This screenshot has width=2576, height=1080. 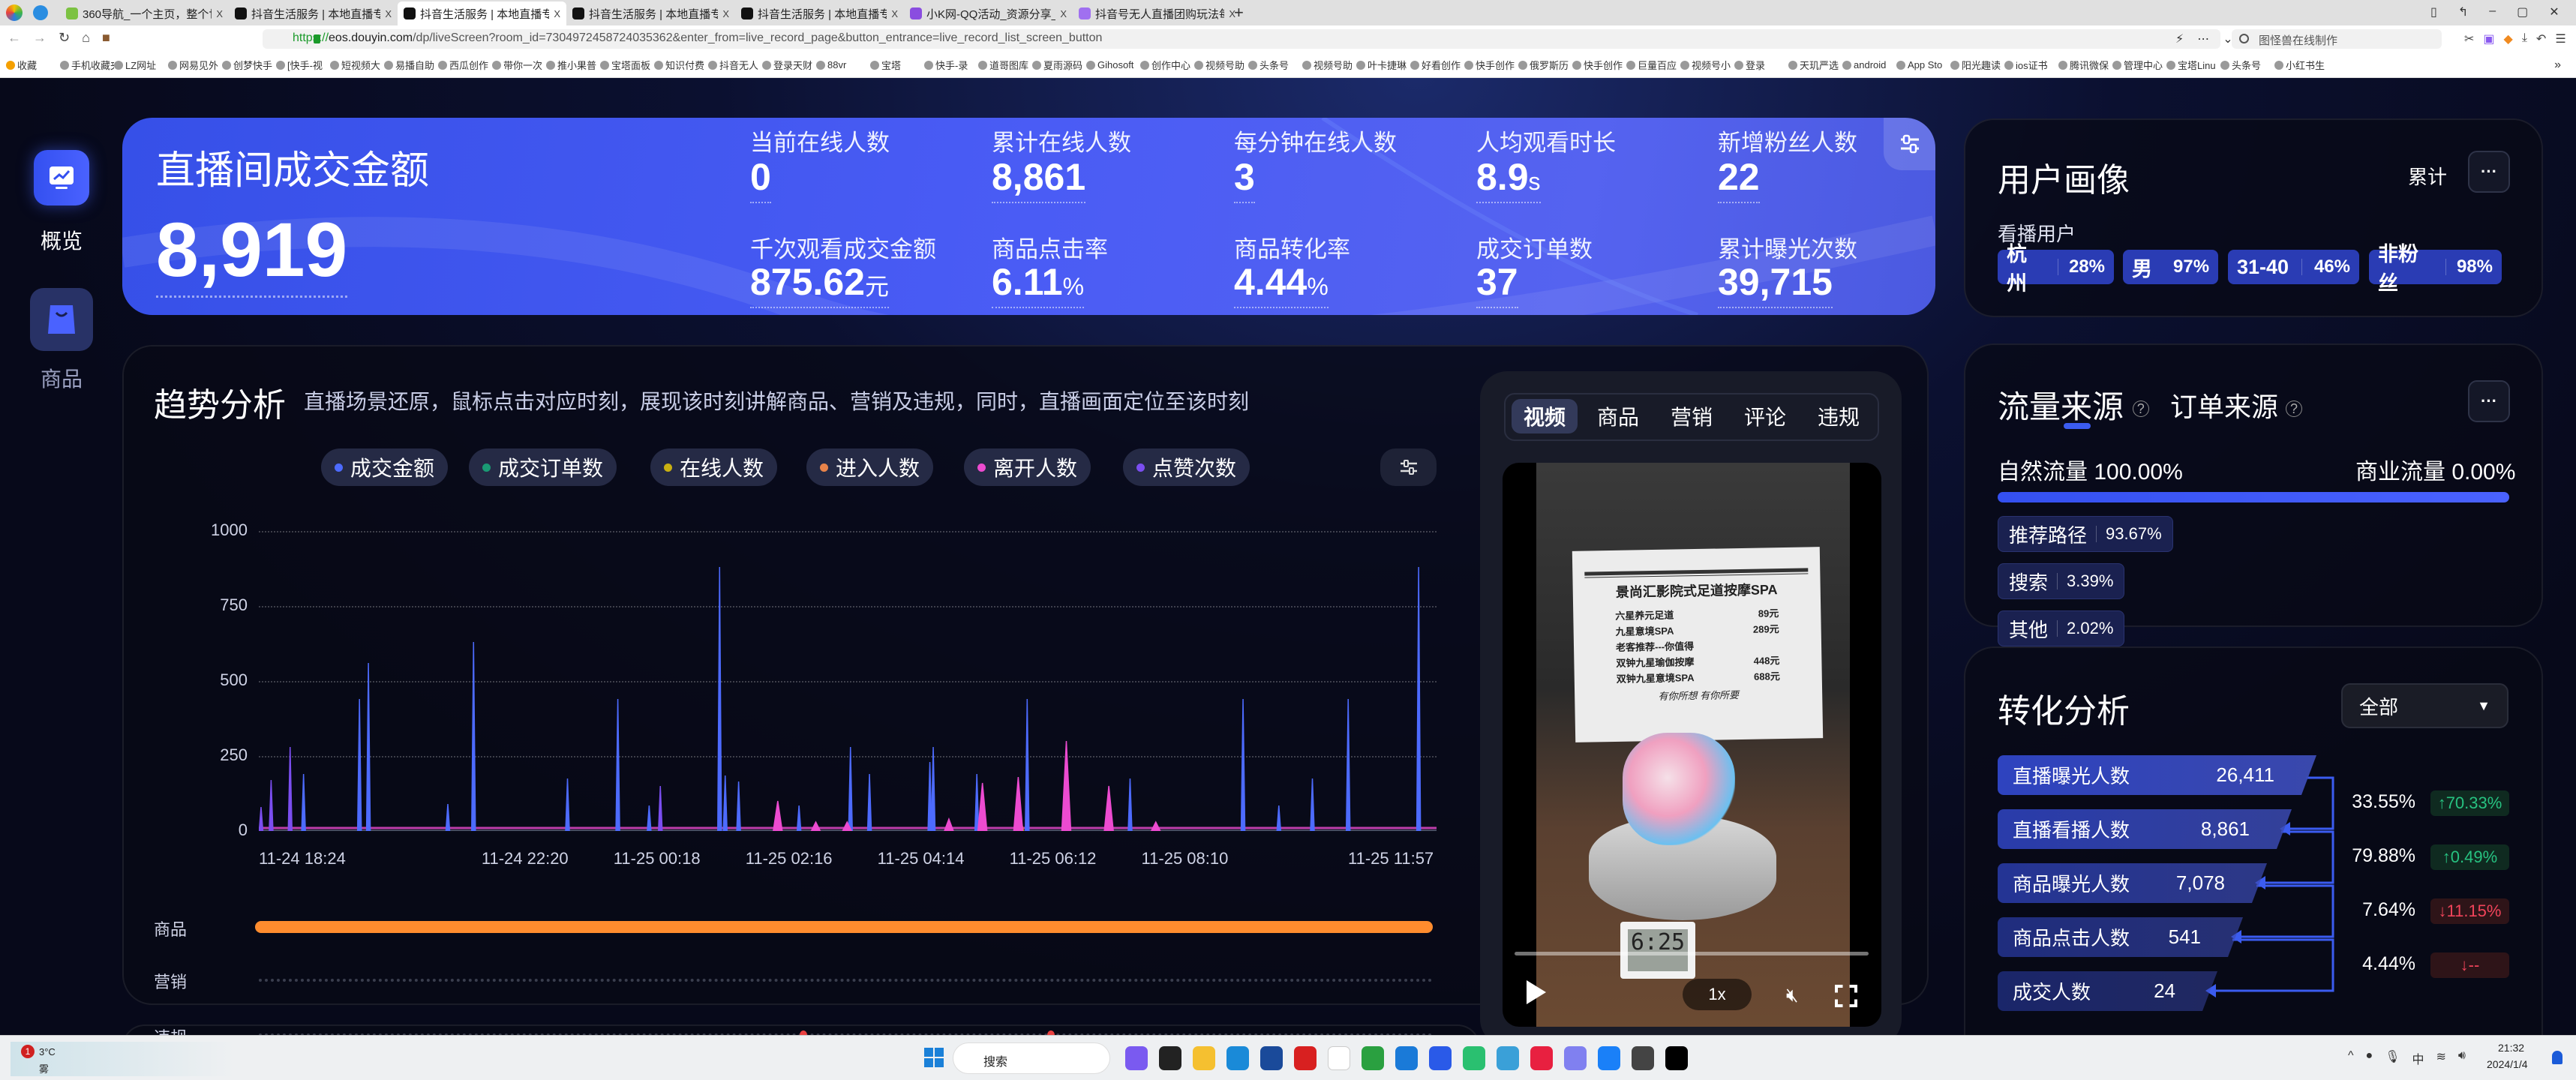 I want to click on conversion-filter-select: 全部 ▼, so click(x=2424, y=705).